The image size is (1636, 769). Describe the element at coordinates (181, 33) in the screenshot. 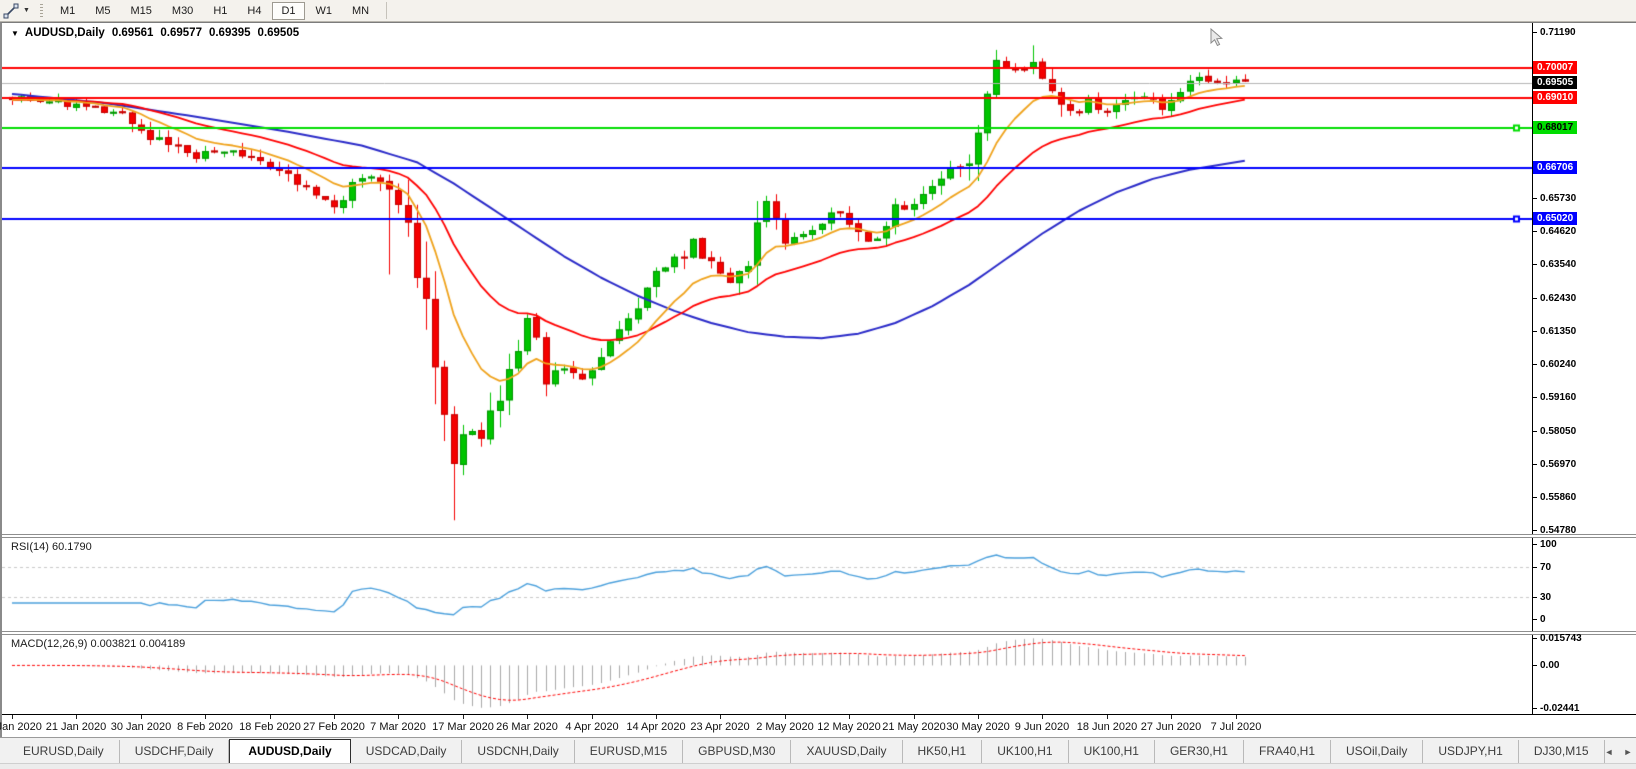

I see `high-value: 0.69577` at that location.